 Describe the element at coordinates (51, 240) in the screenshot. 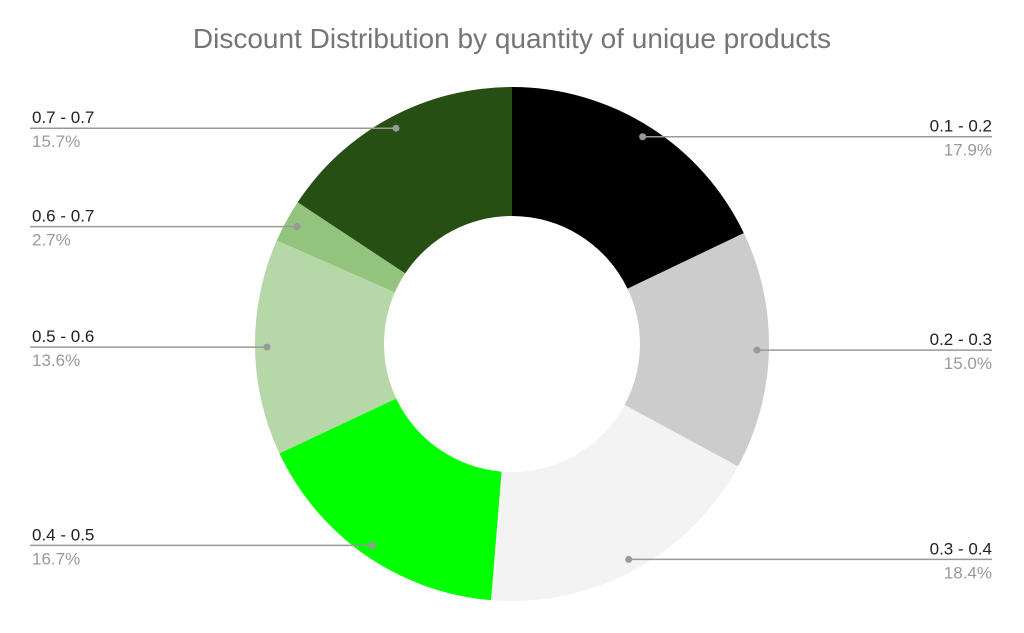

I see `value-label: 2.7%` at that location.